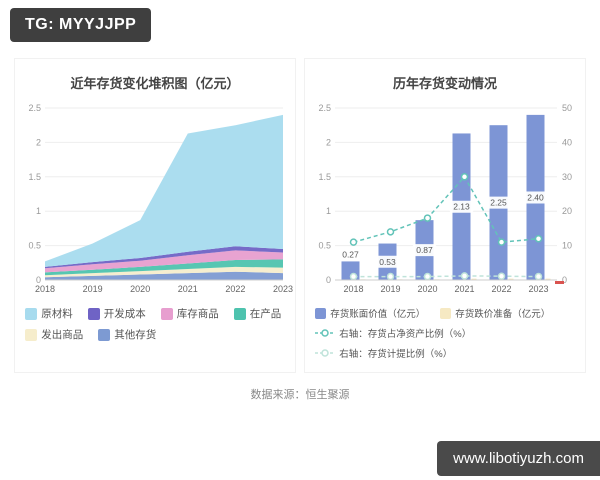  Describe the element at coordinates (387, 262) in the screenshot. I see `svg-text: 0.53` at that location.